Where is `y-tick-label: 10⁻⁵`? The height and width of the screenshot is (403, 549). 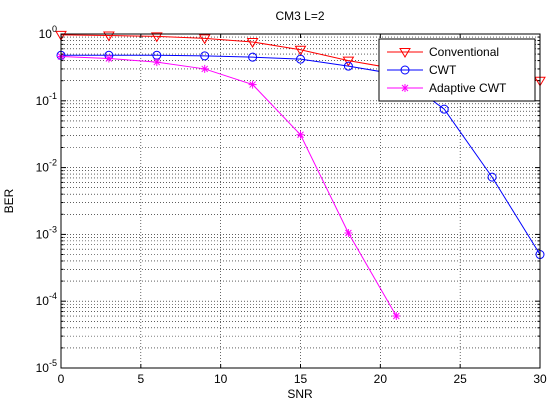 y-tick-label: 10⁻⁵ is located at coordinates (46, 366).